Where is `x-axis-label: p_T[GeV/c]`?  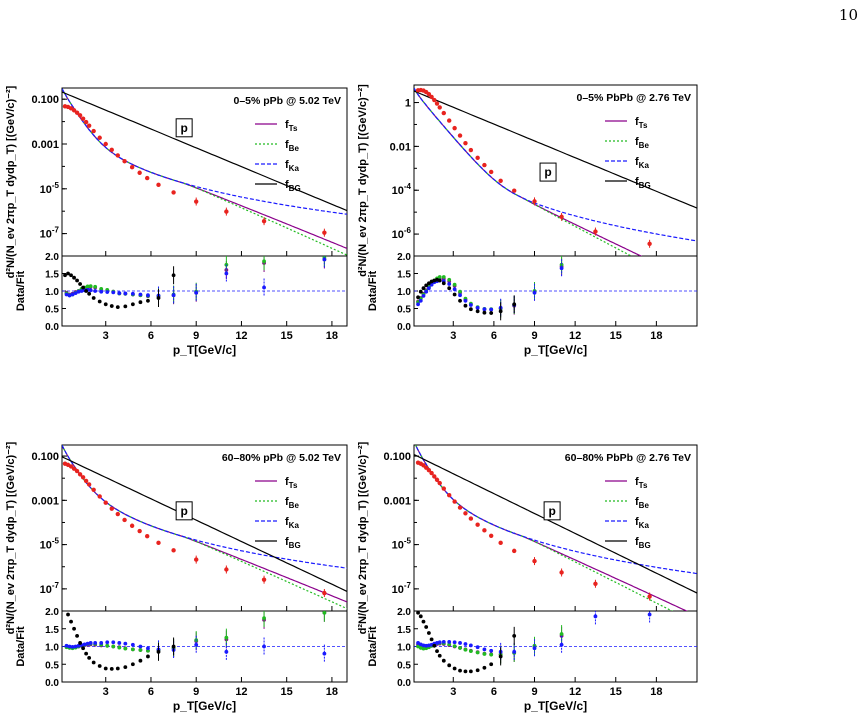
x-axis-label: p_T[GeV/c] is located at coordinates (555, 706).